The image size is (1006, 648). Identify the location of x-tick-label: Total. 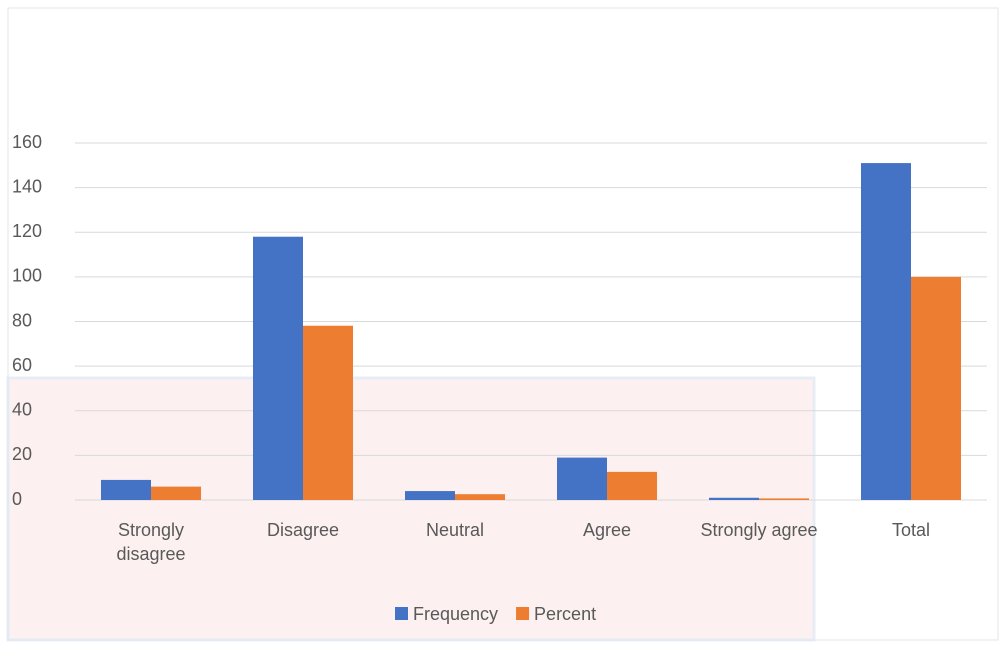
(911, 530).